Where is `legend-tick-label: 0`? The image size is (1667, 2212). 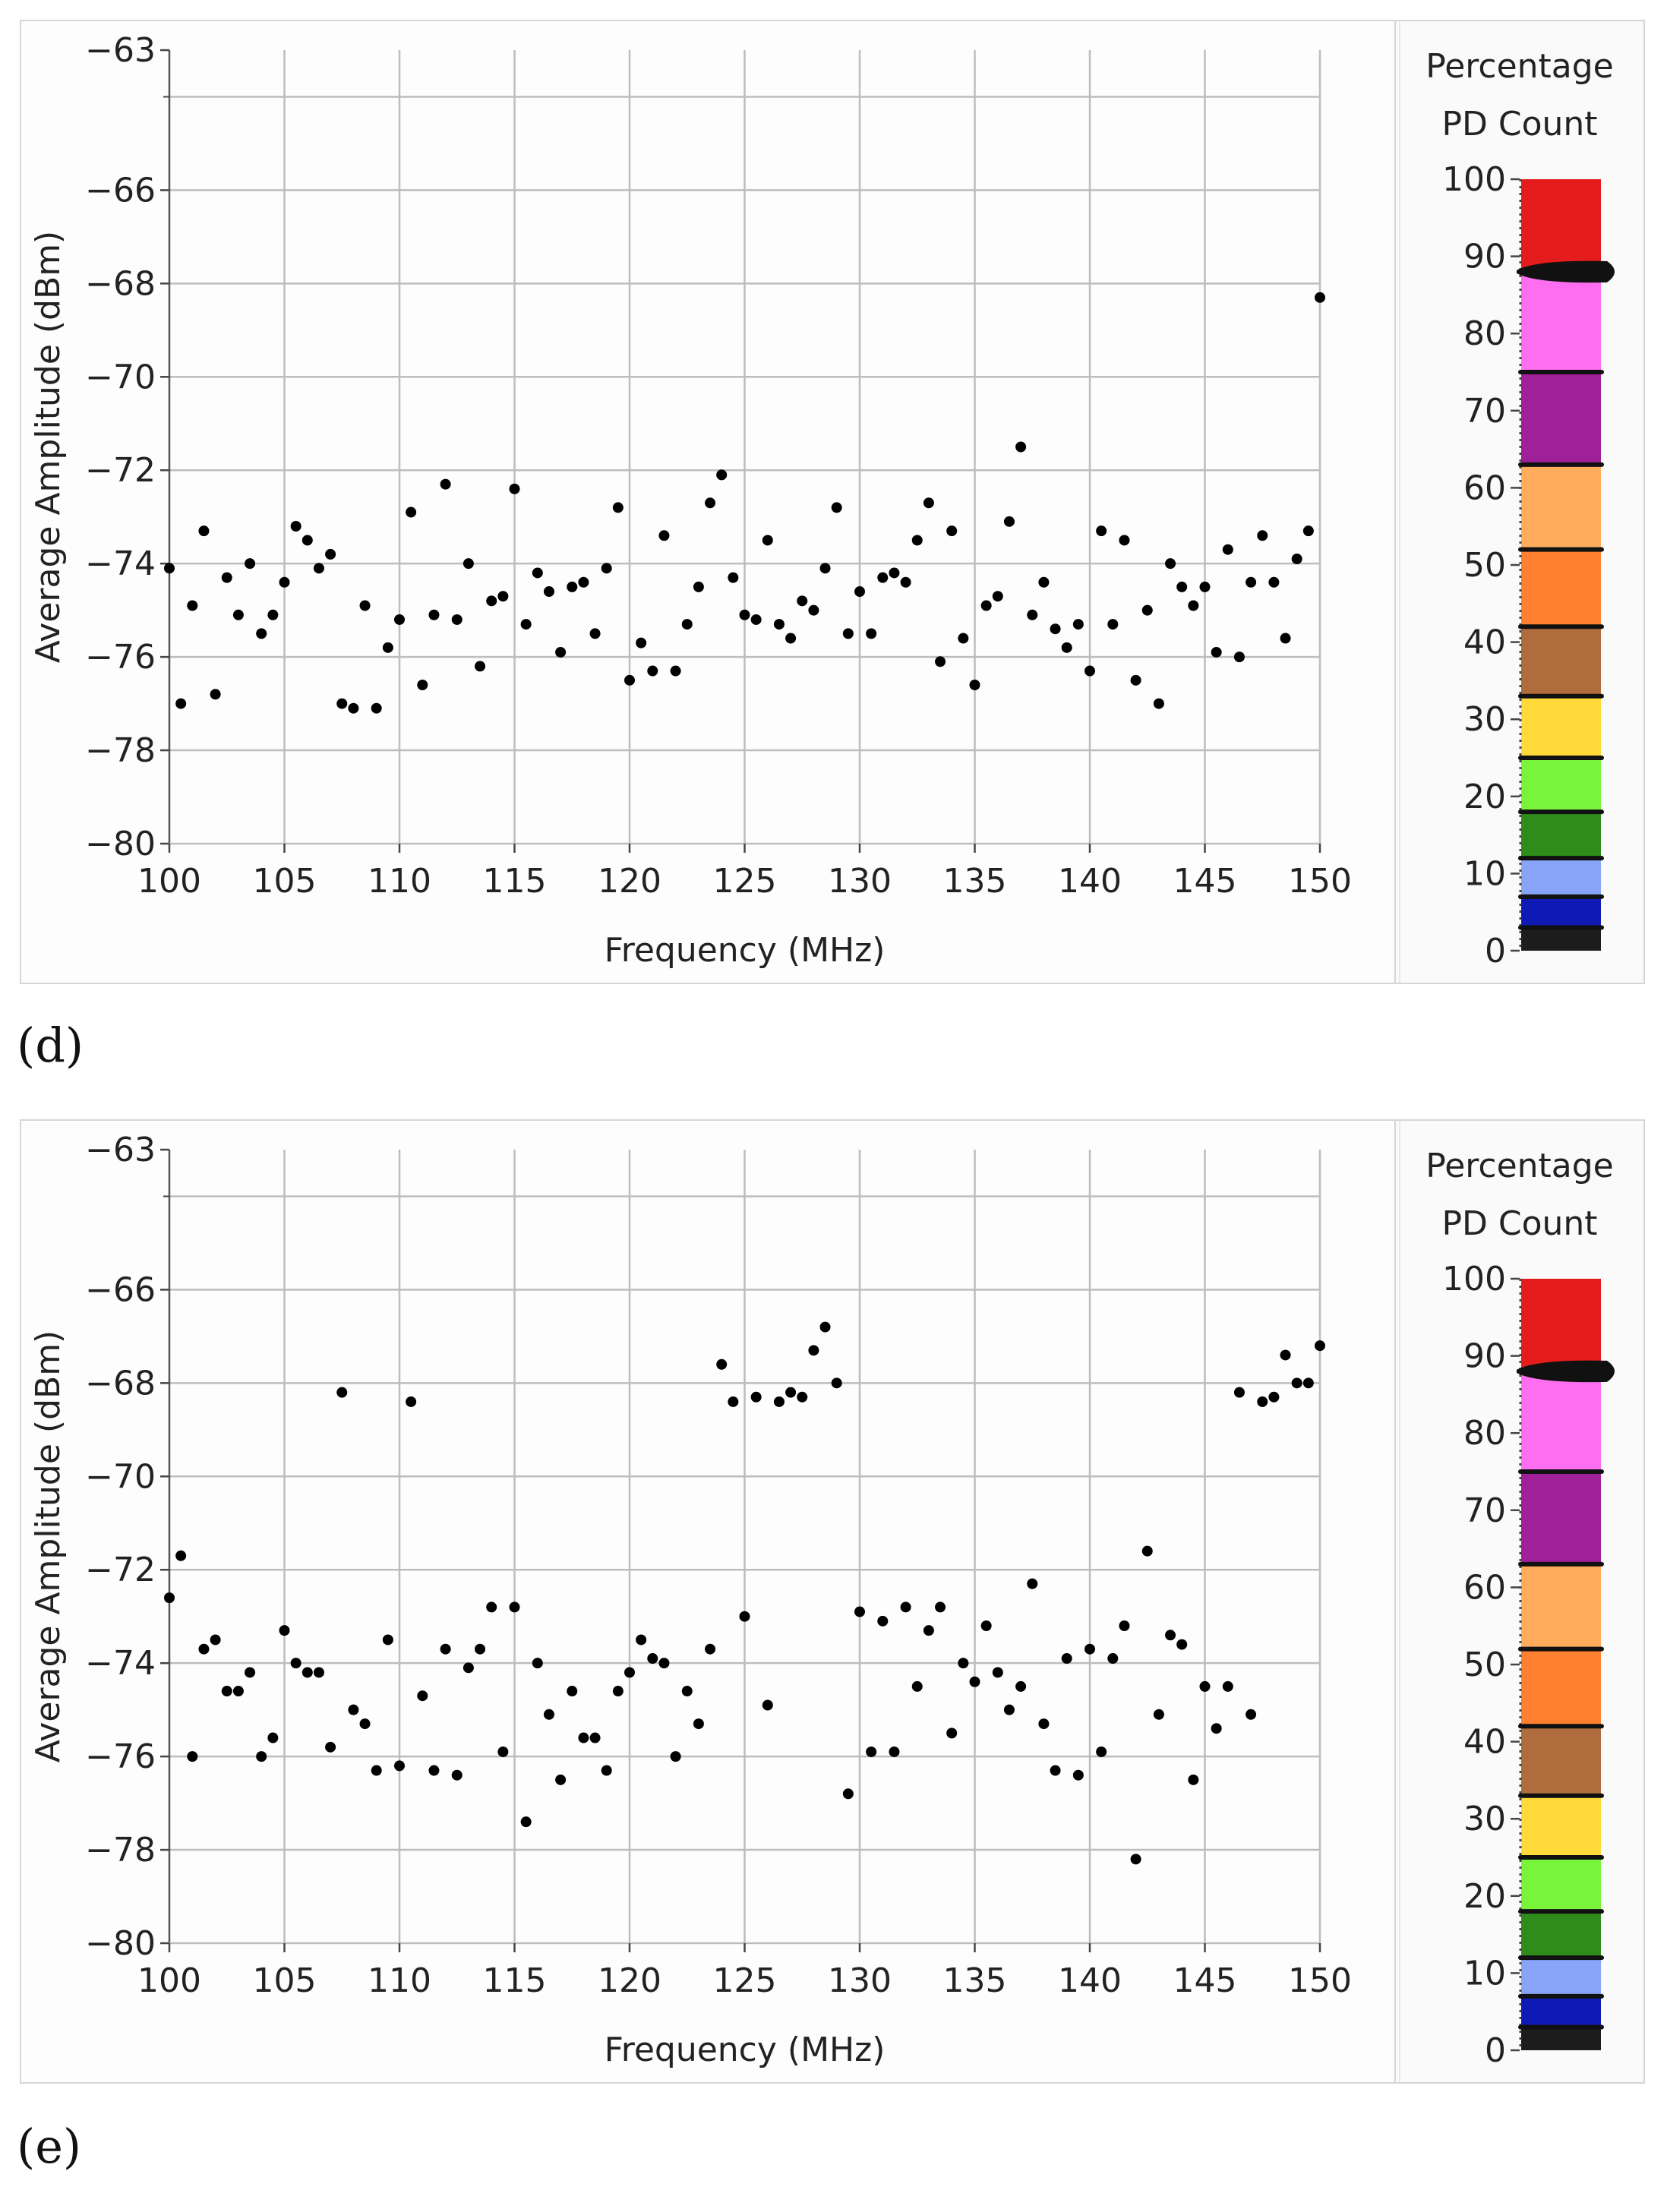
legend-tick-label: 0 is located at coordinates (1496, 2050).